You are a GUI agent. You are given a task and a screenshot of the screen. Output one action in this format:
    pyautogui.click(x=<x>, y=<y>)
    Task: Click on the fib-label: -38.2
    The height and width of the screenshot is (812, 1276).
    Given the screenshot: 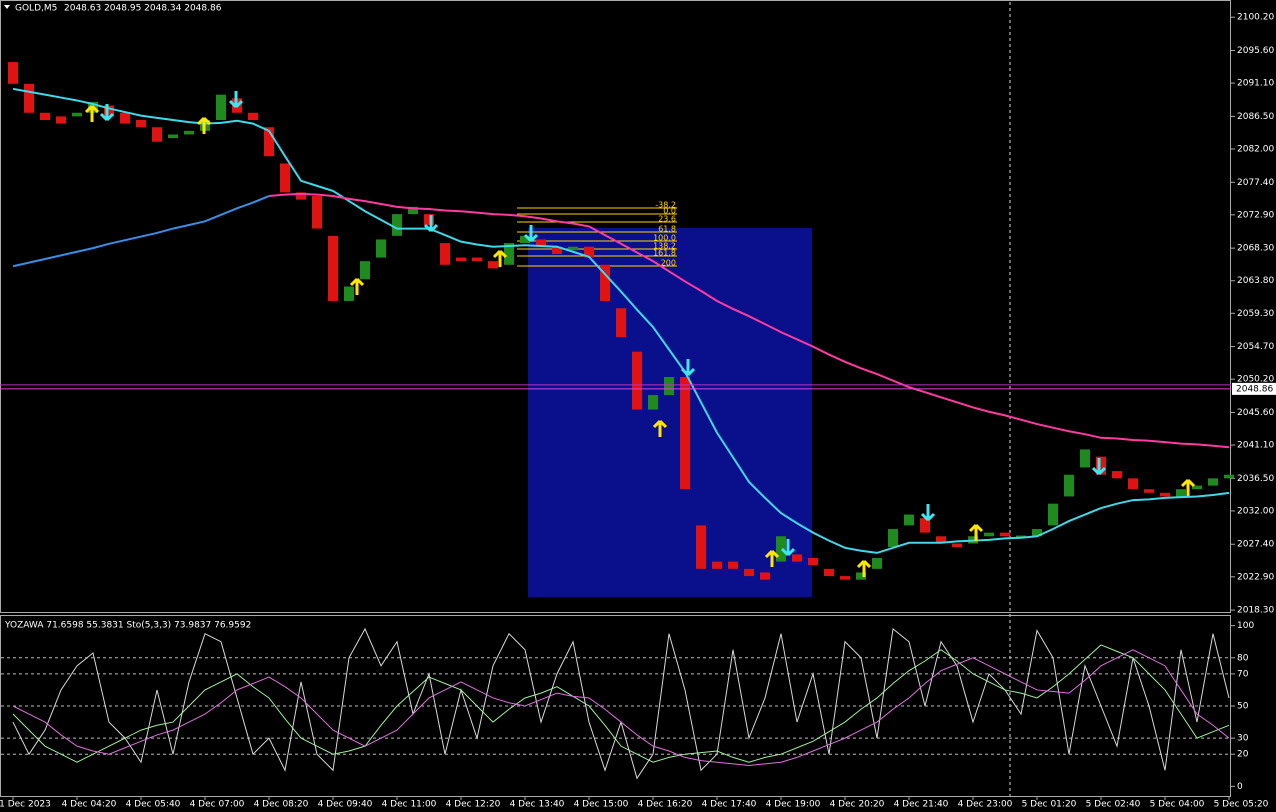 What is the action you would take?
    pyautogui.click(x=665, y=205)
    